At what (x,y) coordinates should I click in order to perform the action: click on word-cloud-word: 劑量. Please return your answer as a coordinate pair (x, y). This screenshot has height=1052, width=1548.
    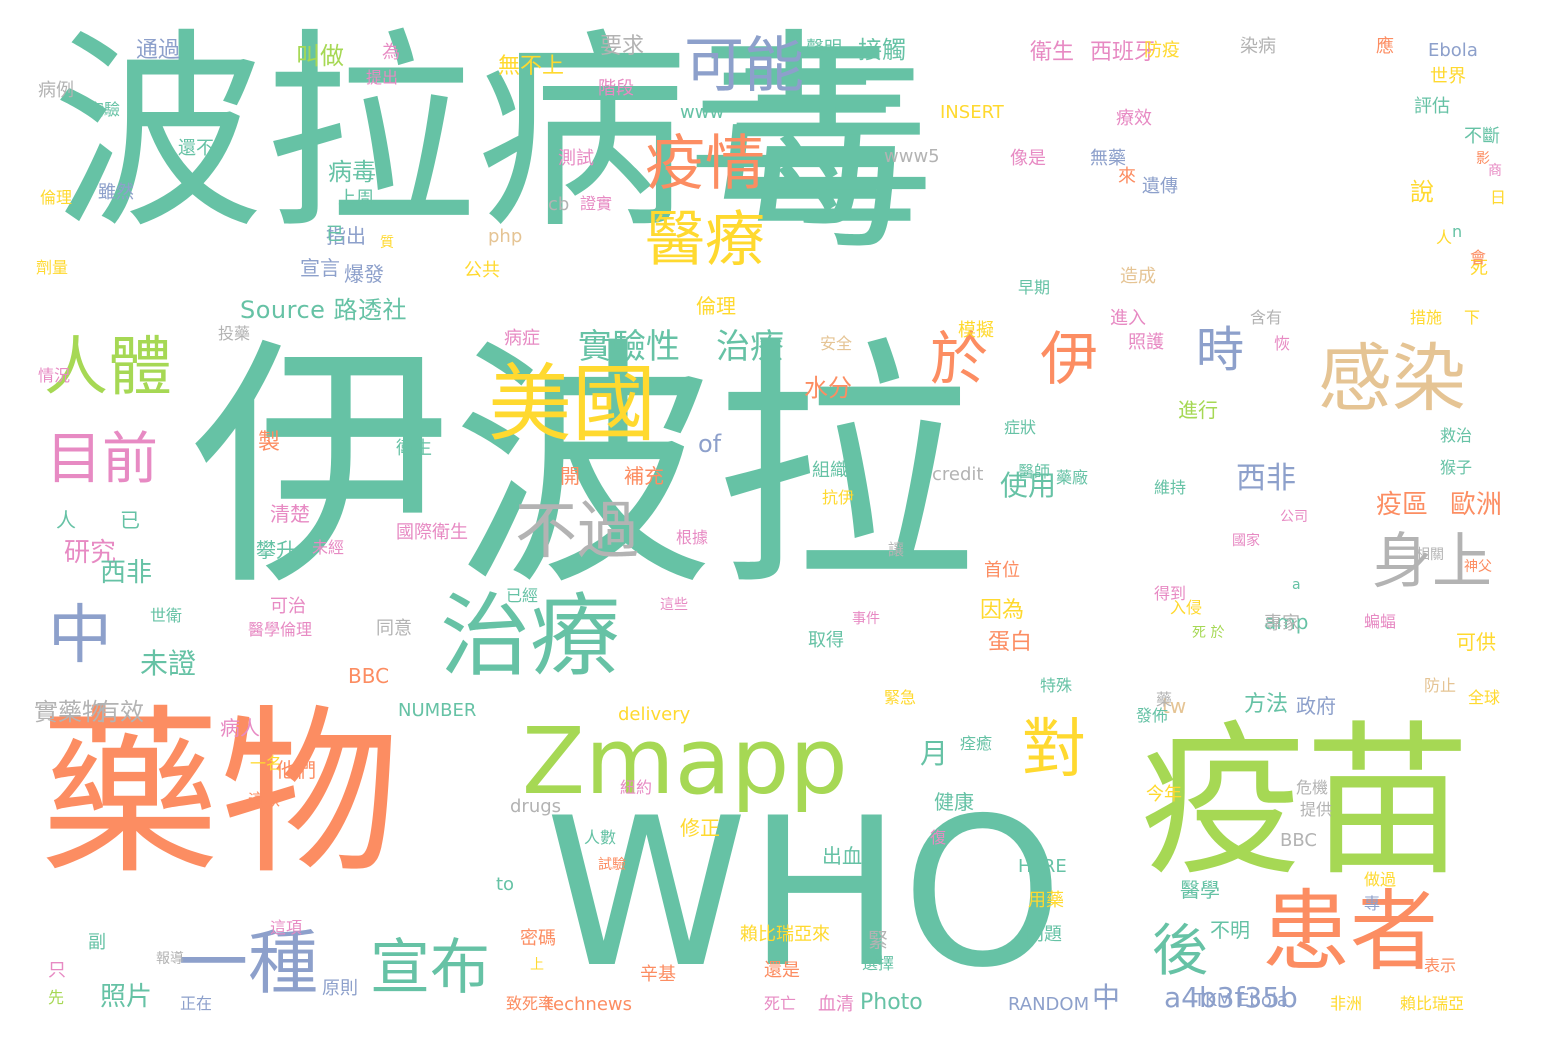
    Looking at the image, I should click on (52, 267).